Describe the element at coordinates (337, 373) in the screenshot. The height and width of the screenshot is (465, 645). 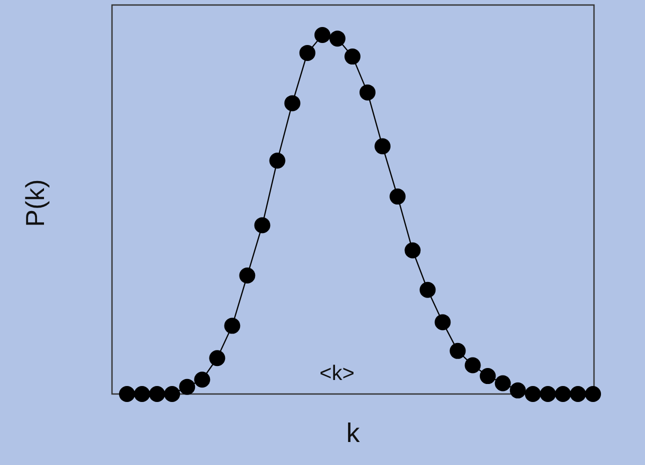
I see `annotation: <k>` at that location.